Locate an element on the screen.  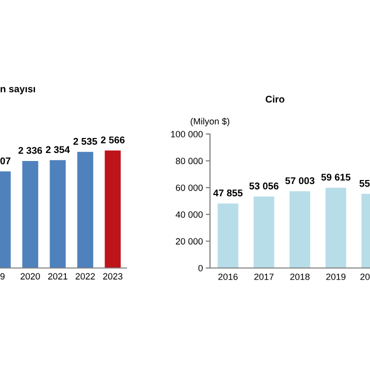
x-tick-label: 9 is located at coordinates (2, 276).